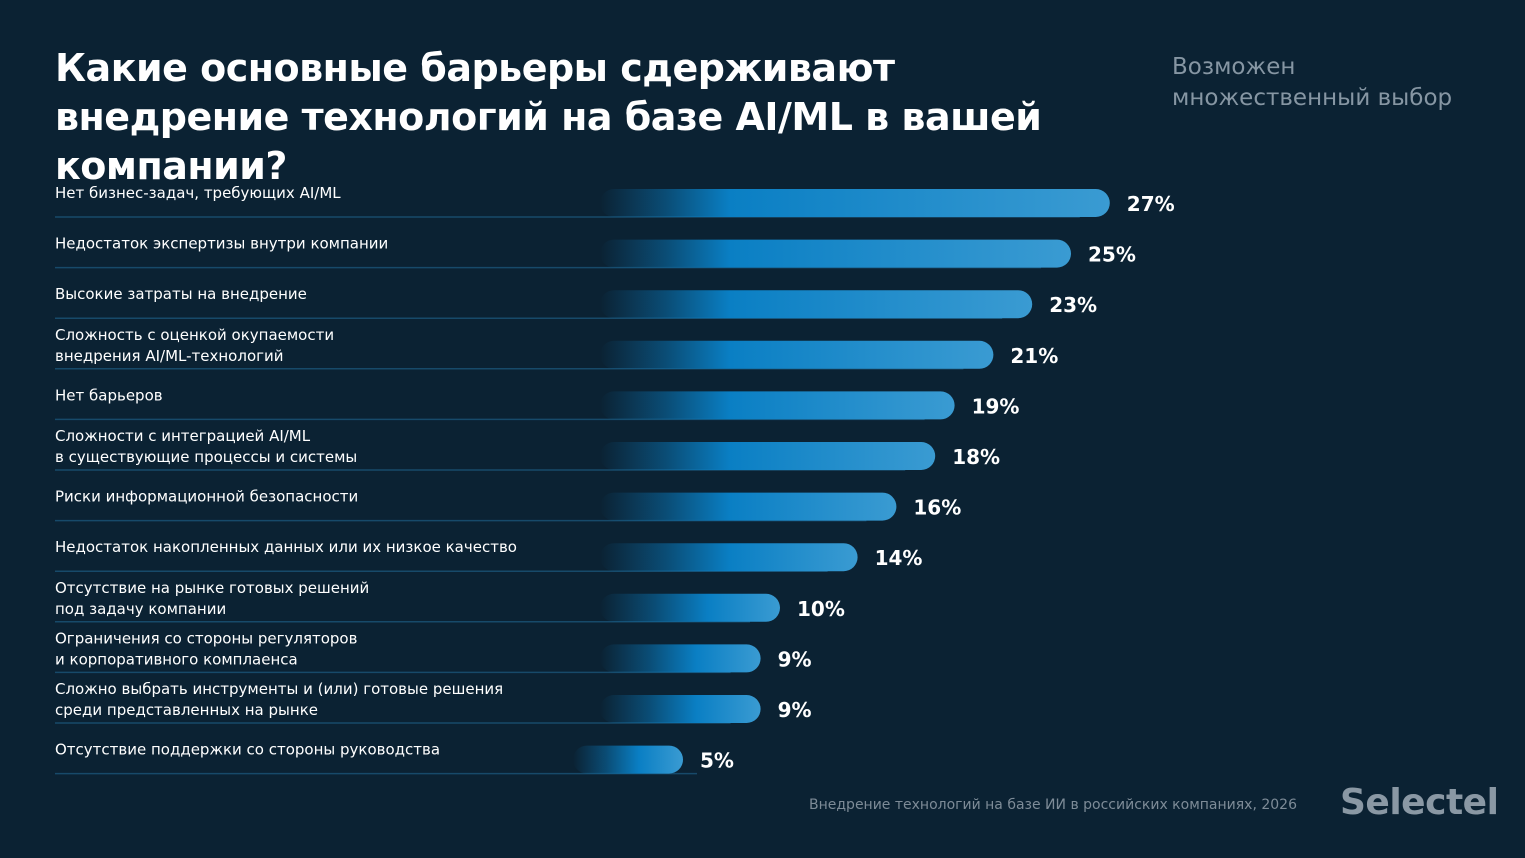 The height and width of the screenshot is (858, 1525). Describe the element at coordinates (576, 302) in the screenshot. I see `bar-row: Высокие затраты на внедрение 23%` at that location.